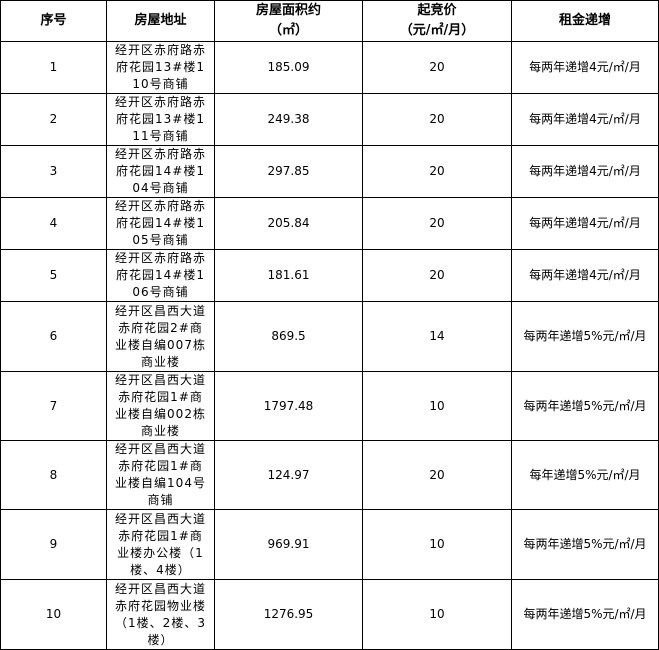 The height and width of the screenshot is (650, 659). What do you see at coordinates (585, 21) in the screenshot?
I see `header-rent-increase: 租金递增` at bounding box center [585, 21].